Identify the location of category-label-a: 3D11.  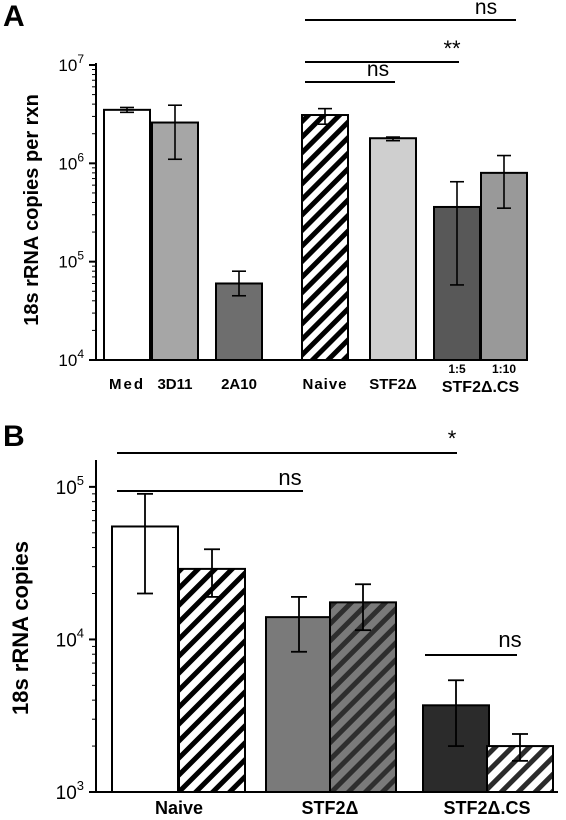
(174, 384).